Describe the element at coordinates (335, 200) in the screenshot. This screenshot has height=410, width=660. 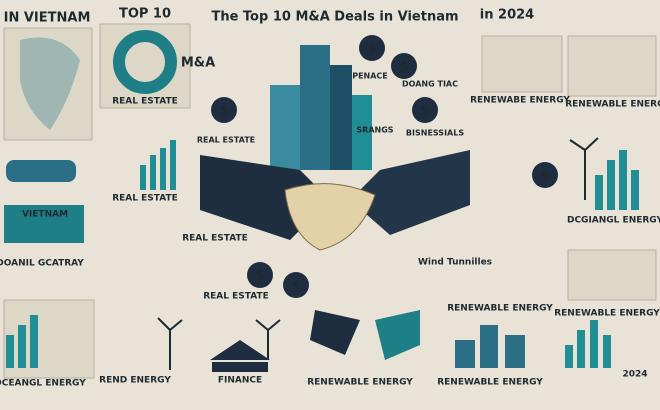
I see `handshake` at that location.